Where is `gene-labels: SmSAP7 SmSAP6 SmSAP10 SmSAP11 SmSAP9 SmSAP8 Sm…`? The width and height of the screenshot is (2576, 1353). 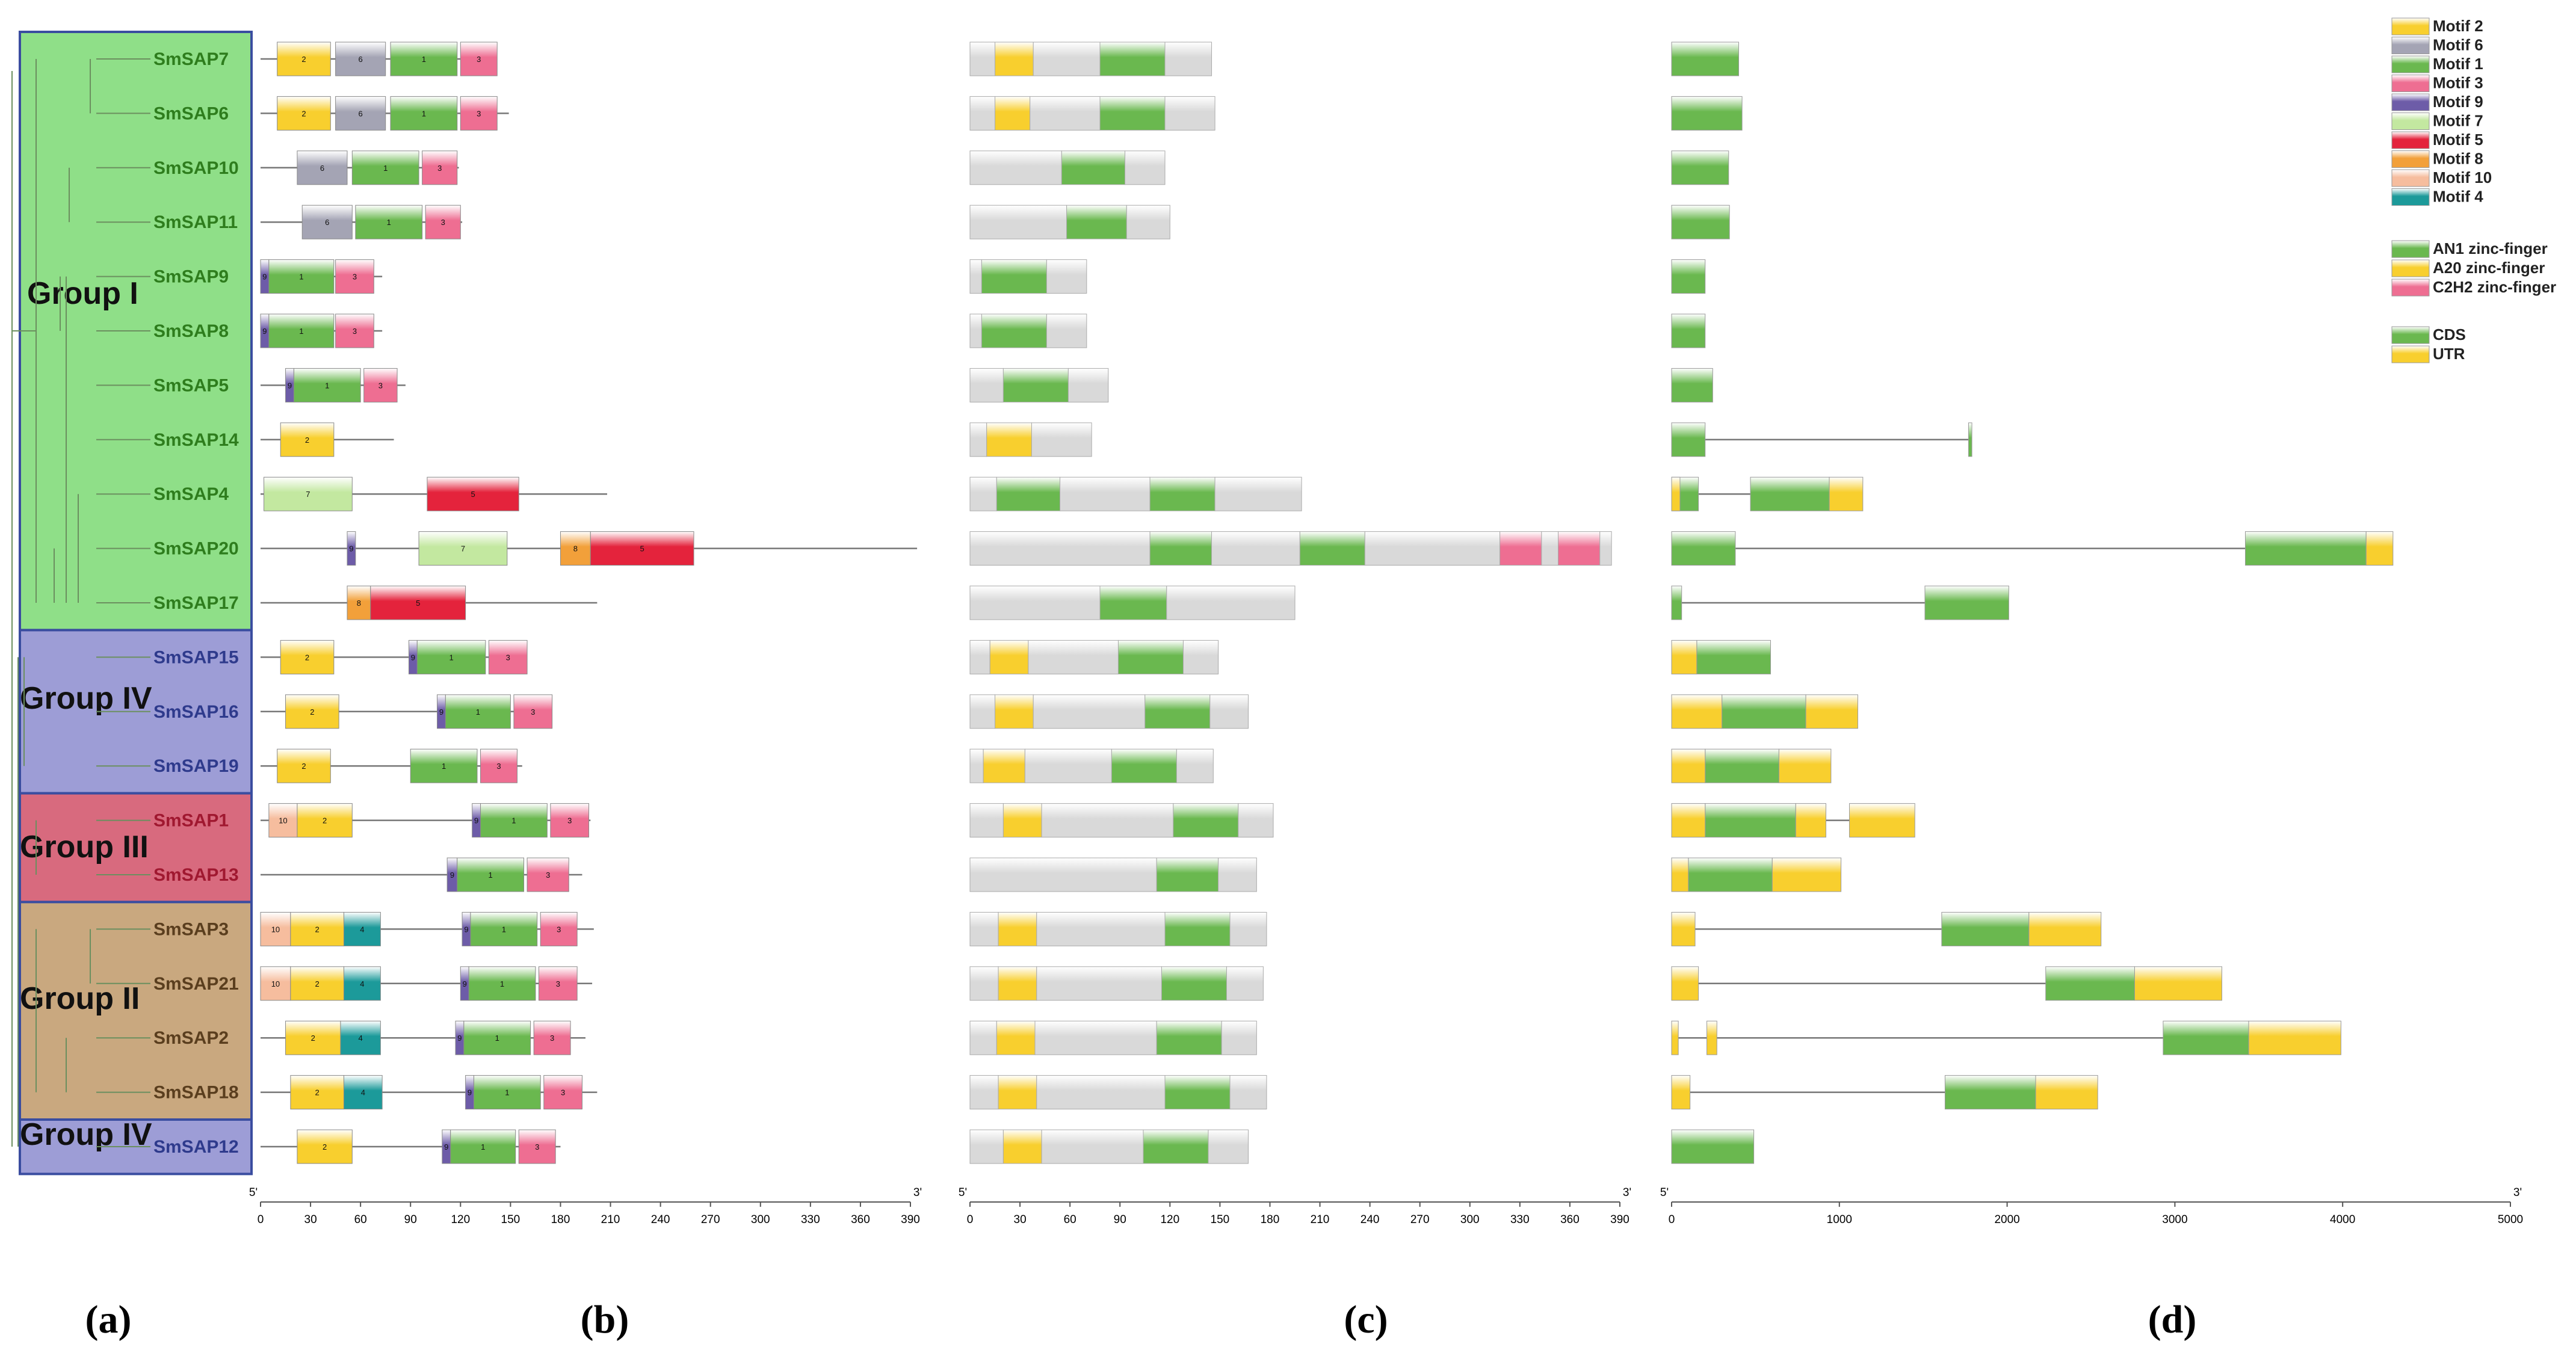 gene-labels: SmSAP7 SmSAP6 SmSAP10 SmSAP11 SmSAP9 SmSAP8 Sm… is located at coordinates (196, 603).